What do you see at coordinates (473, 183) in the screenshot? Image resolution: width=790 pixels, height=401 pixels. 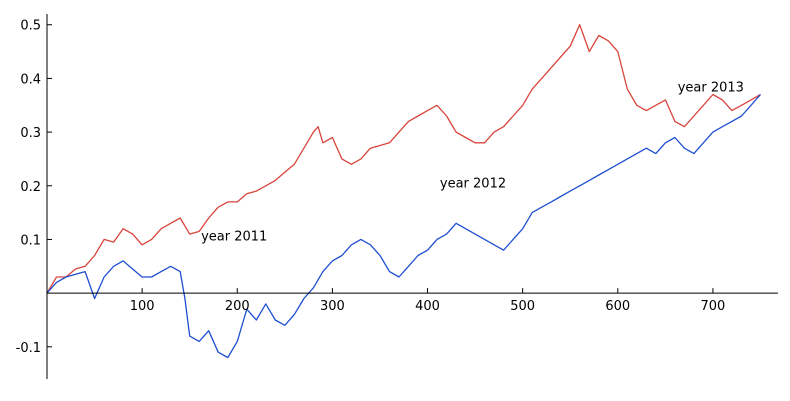 I see `annotation-label: year 2012` at bounding box center [473, 183].